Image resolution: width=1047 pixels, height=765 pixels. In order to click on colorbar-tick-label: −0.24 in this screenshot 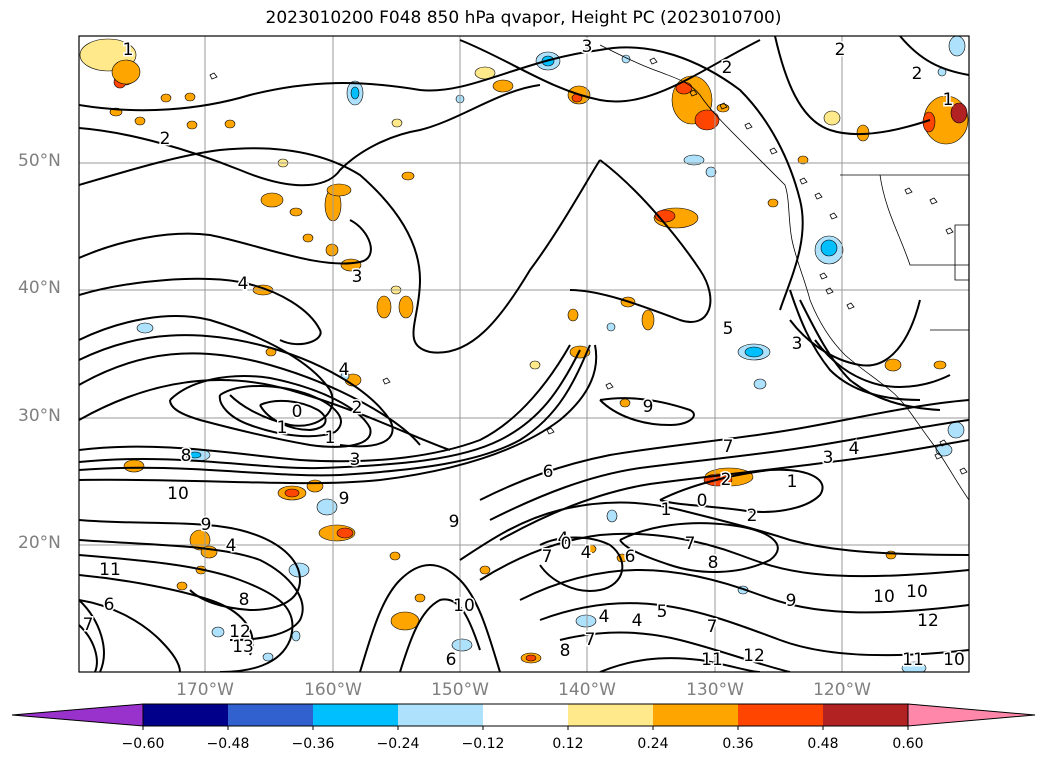, I will do `click(398, 744)`.